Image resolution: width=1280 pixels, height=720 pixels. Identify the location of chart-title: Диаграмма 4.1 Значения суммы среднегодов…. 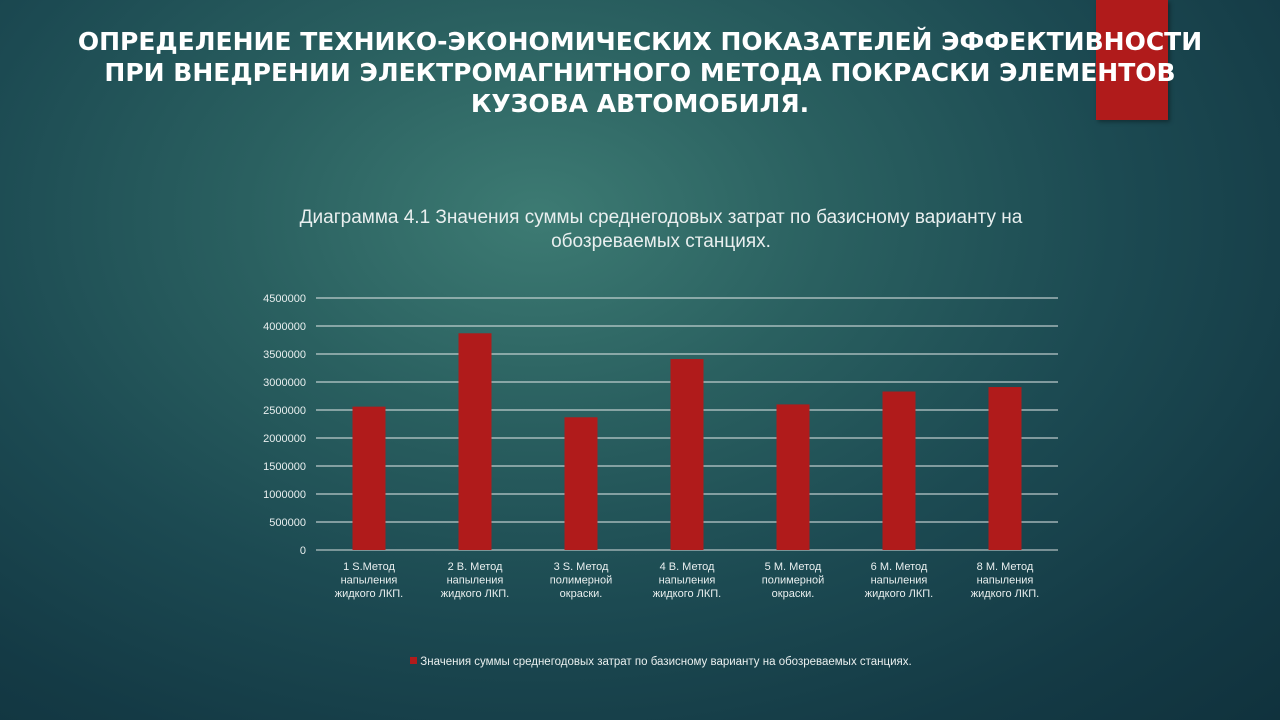
(661, 229).